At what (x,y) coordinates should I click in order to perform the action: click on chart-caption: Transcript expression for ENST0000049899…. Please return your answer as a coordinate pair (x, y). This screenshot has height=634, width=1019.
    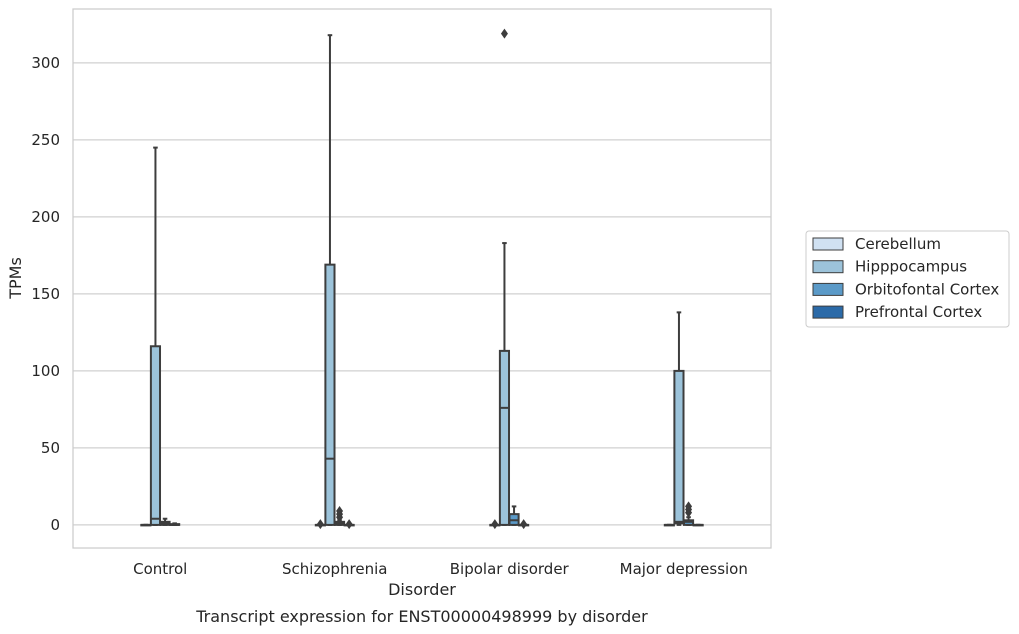
    Looking at the image, I should click on (421, 616).